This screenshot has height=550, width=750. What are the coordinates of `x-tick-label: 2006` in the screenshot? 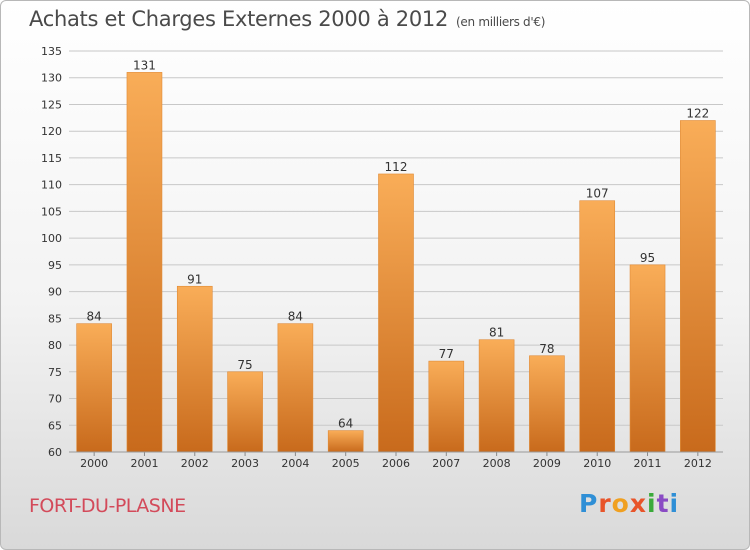 It's located at (396, 463).